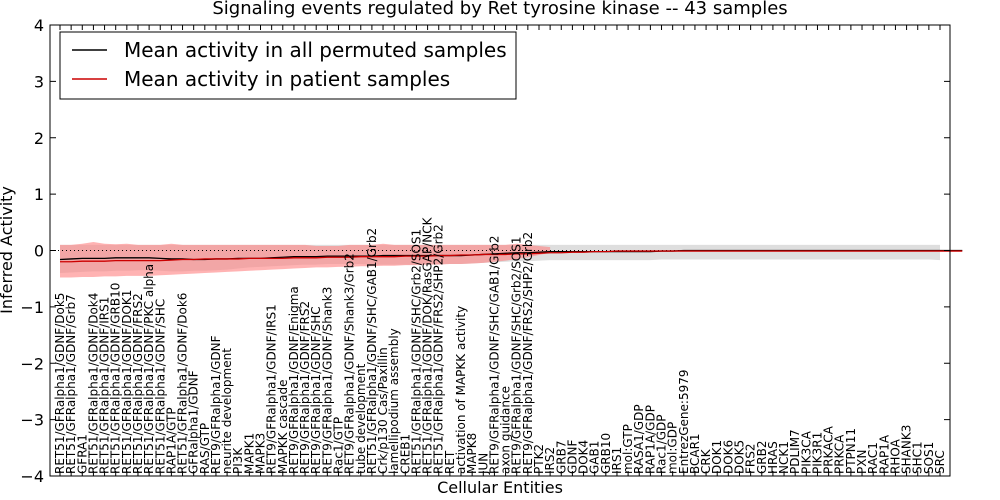 This screenshot has width=1000, height=500. Describe the element at coordinates (338, 445) in the screenshot. I see `x-category-label: Rac1/GTP` at that location.